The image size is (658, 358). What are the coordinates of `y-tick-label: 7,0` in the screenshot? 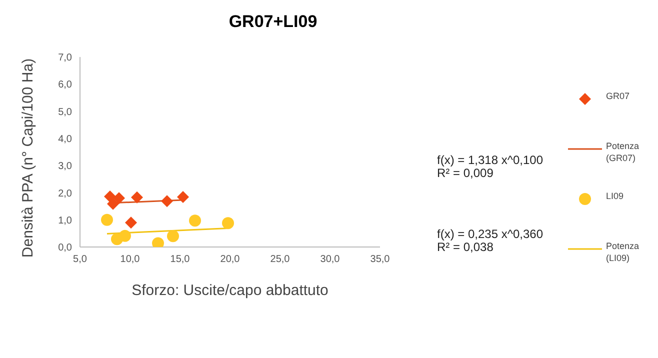 It's located at (65, 58).